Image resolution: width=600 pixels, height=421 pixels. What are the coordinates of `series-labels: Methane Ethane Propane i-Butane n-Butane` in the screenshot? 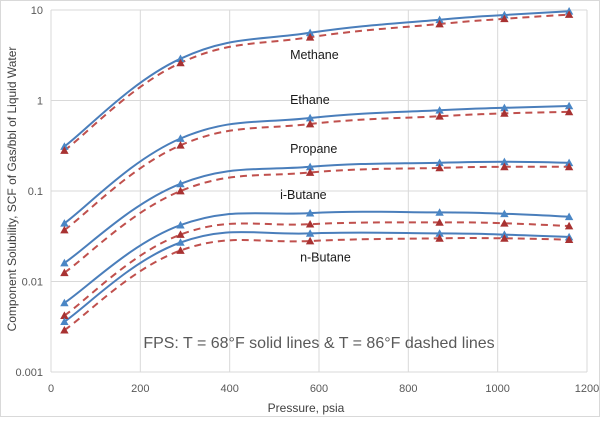 It's located at (315, 156).